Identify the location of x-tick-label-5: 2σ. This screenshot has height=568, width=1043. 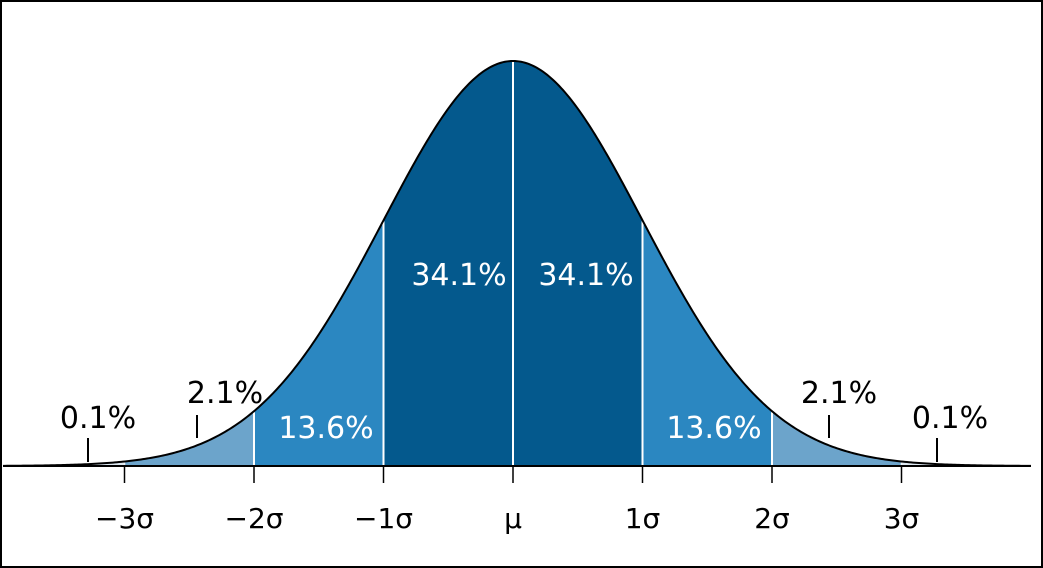
(772, 518).